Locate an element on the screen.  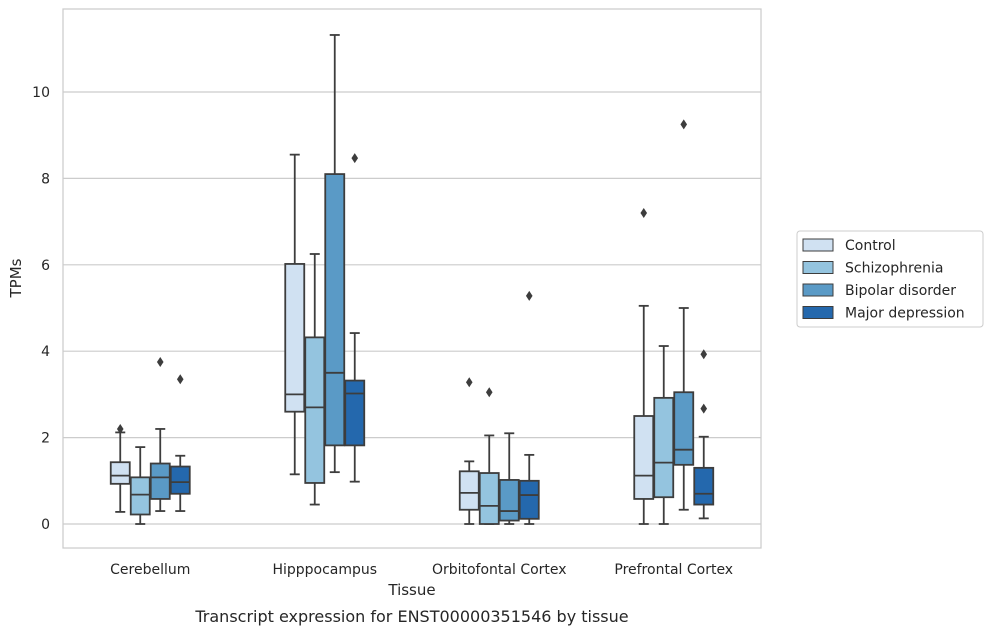
legend-frame is located at coordinates (890, 279).